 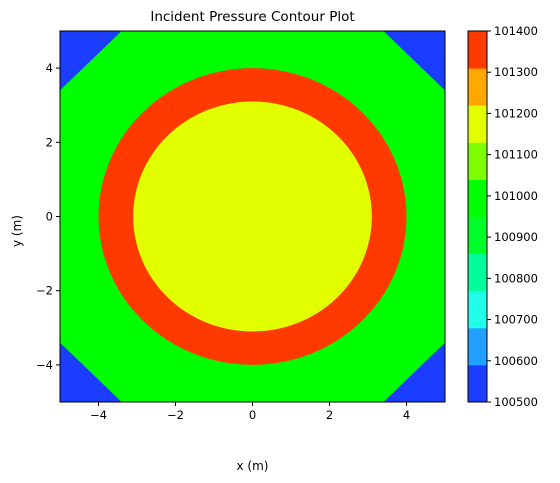 I want to click on x-tick-label: −4, so click(x=98, y=415).